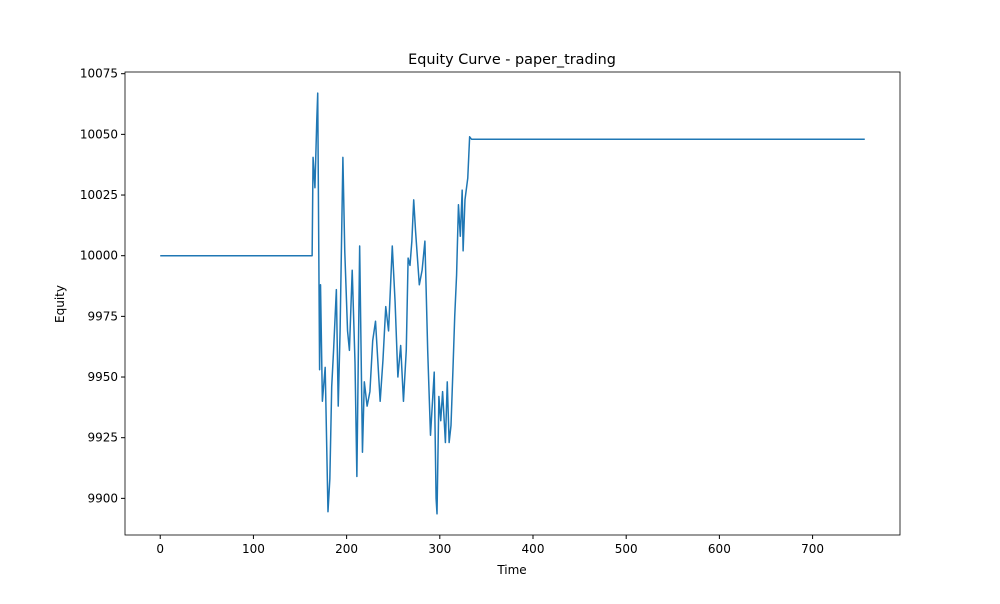  Describe the element at coordinates (99, 134) in the screenshot. I see `y-tick-label: 10050` at that location.